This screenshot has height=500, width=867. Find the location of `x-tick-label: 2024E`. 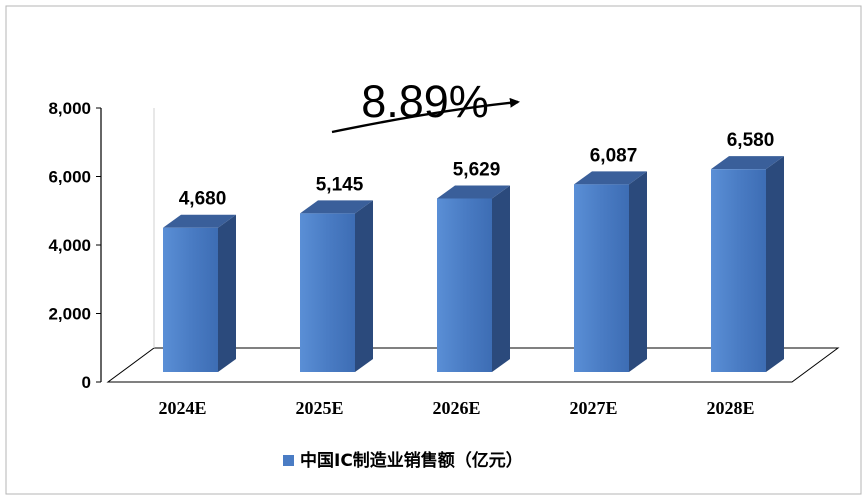

x-tick-label: 2024E is located at coordinates (182, 408).